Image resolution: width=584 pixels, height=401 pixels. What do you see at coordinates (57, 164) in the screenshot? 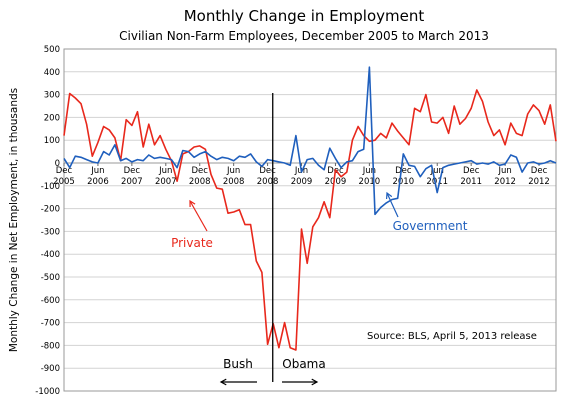
I see `y-tick-label: 0` at bounding box center [57, 164].